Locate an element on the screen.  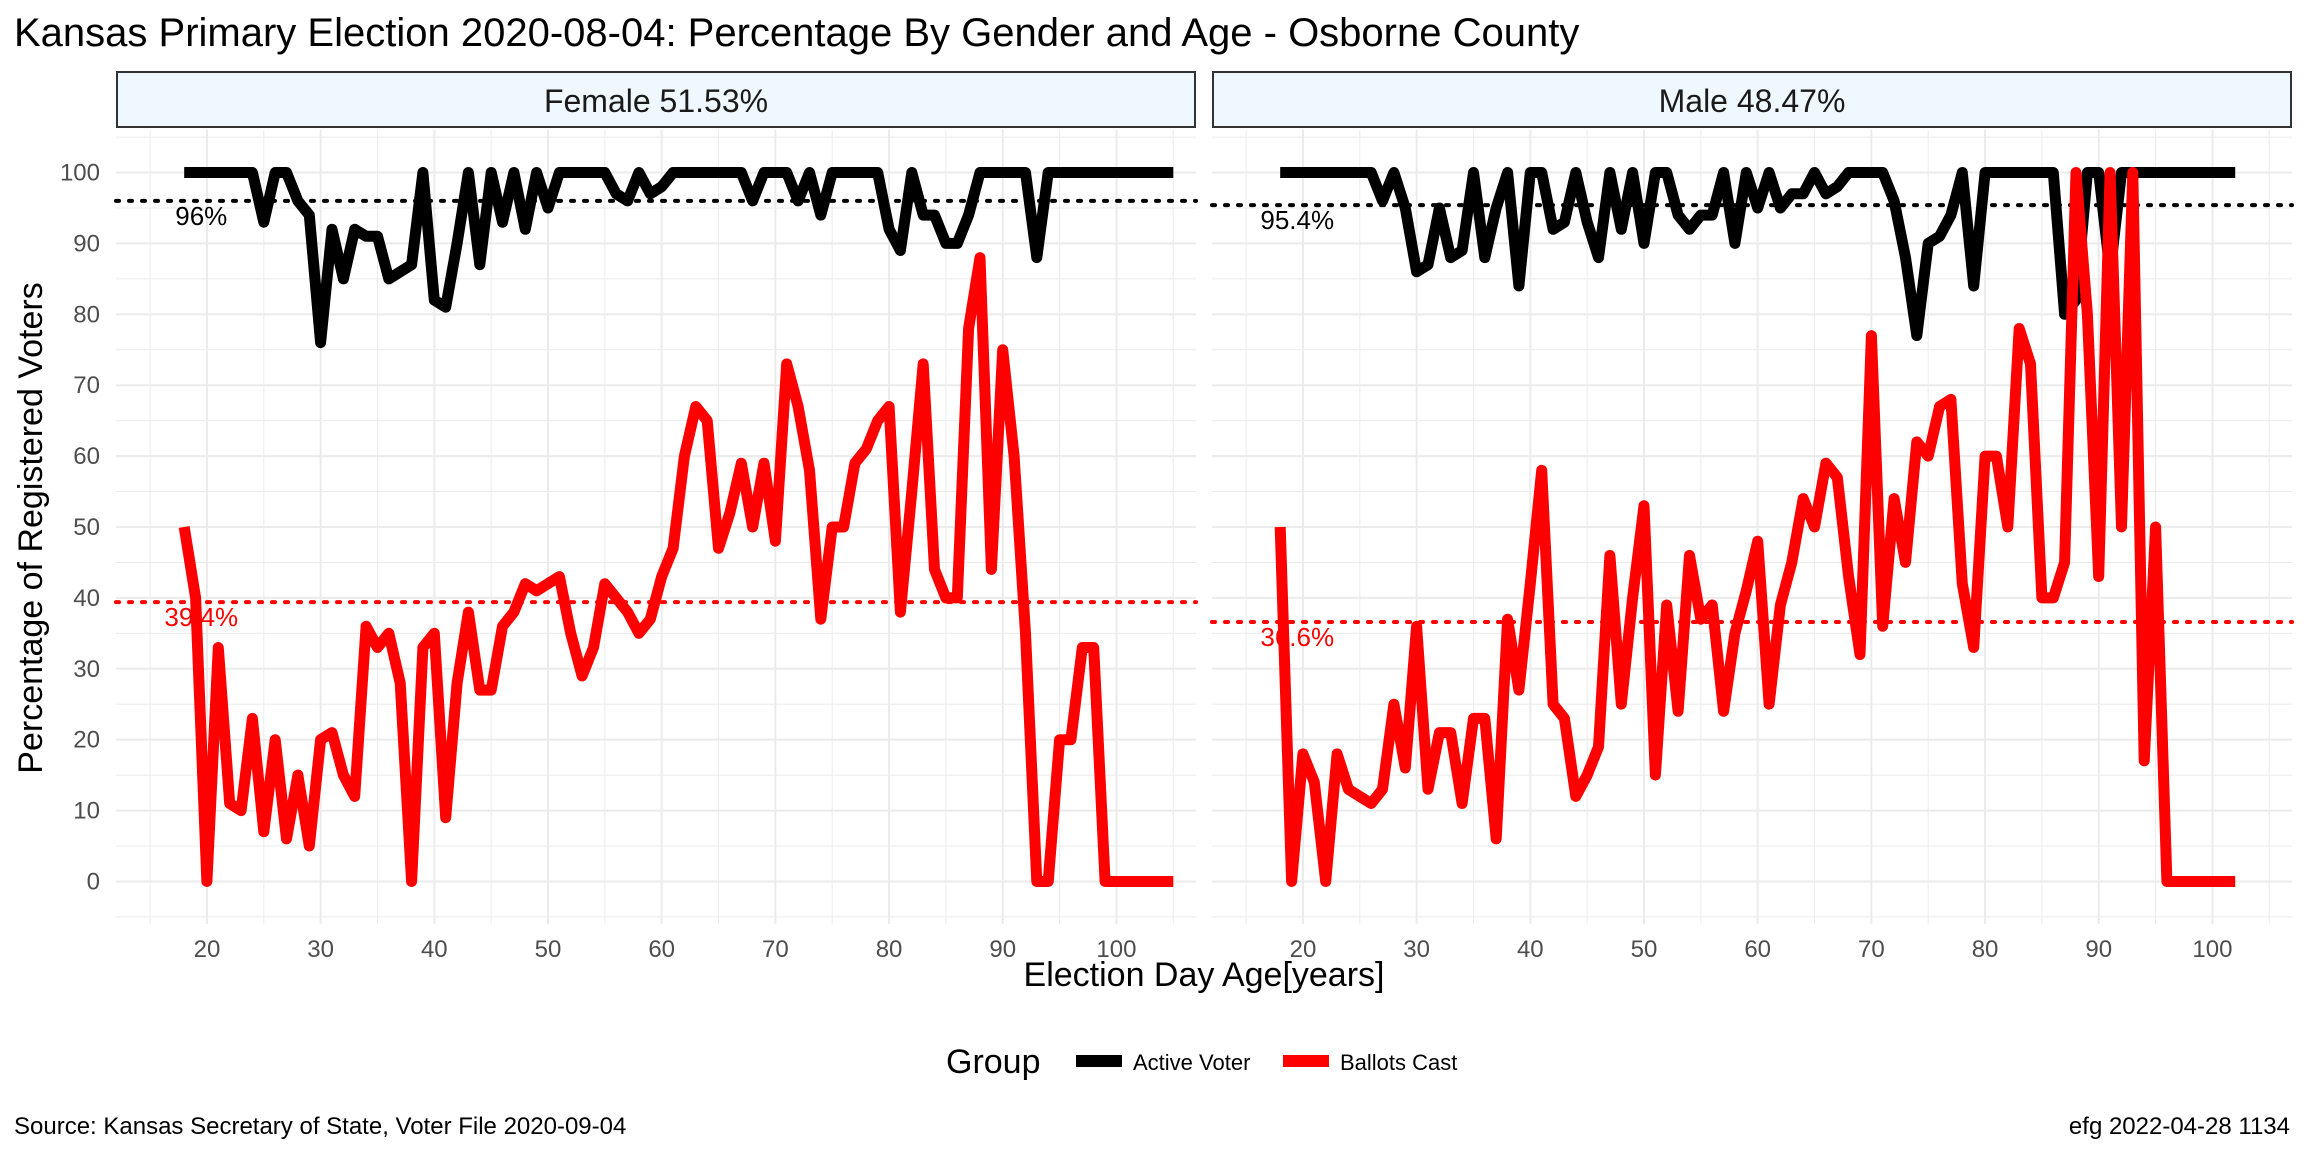
y-tick-label: 20 is located at coordinates (86, 740).